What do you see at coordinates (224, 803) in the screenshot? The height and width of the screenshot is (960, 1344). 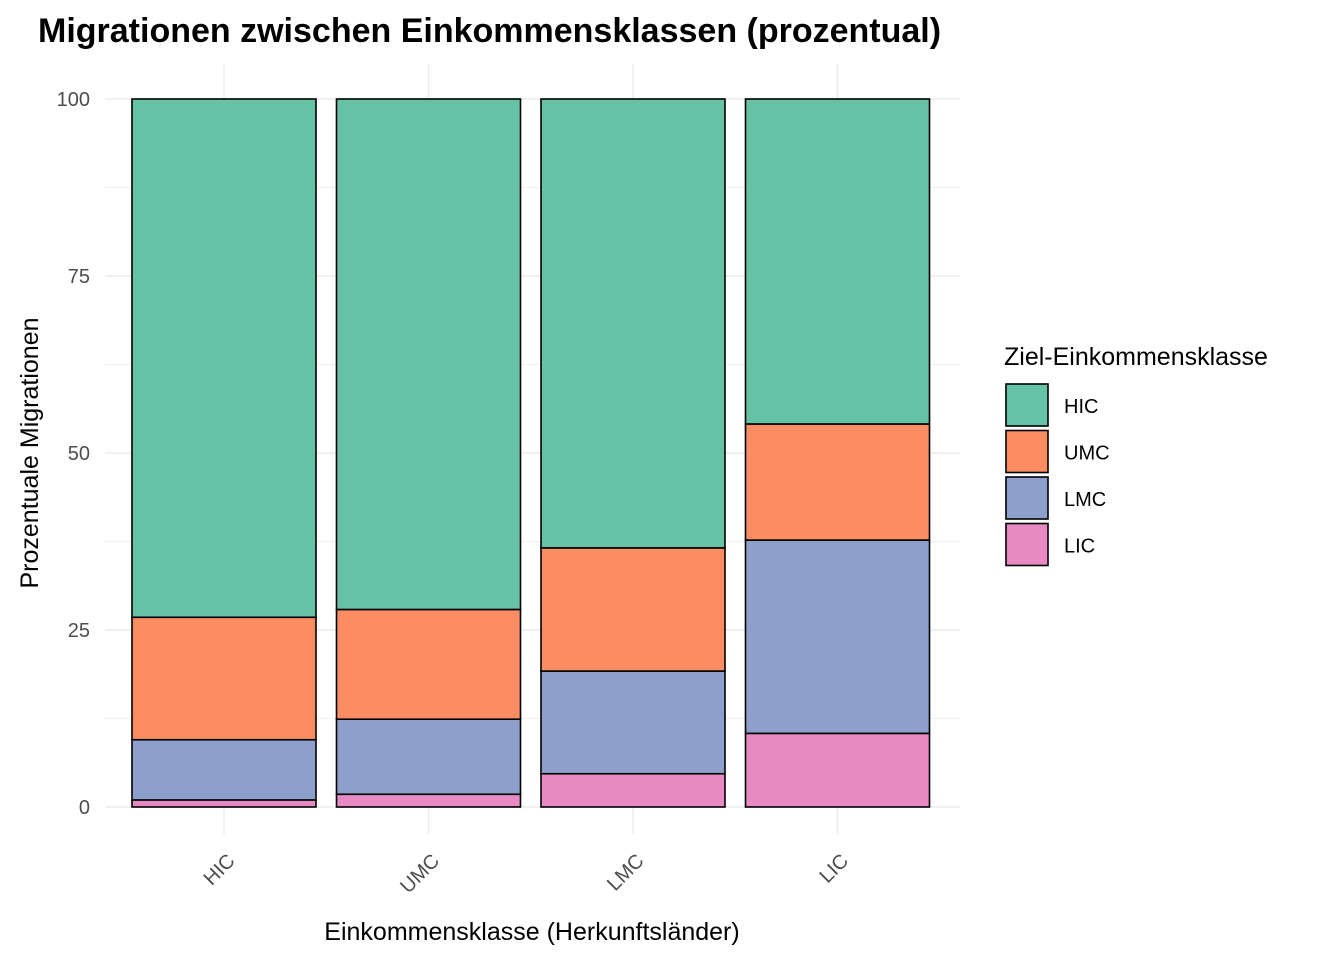 I see `bar-segment-hic-lic` at bounding box center [224, 803].